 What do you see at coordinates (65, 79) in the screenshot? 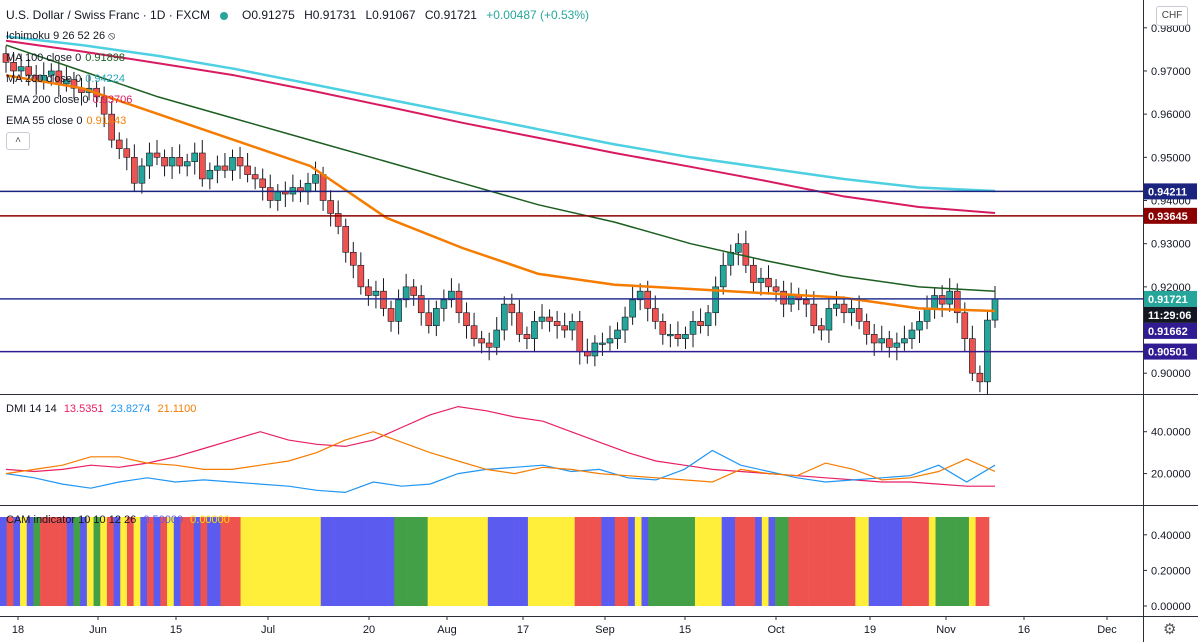
I see `indicator-ma200: MA 200 close 0 0.94224` at bounding box center [65, 79].